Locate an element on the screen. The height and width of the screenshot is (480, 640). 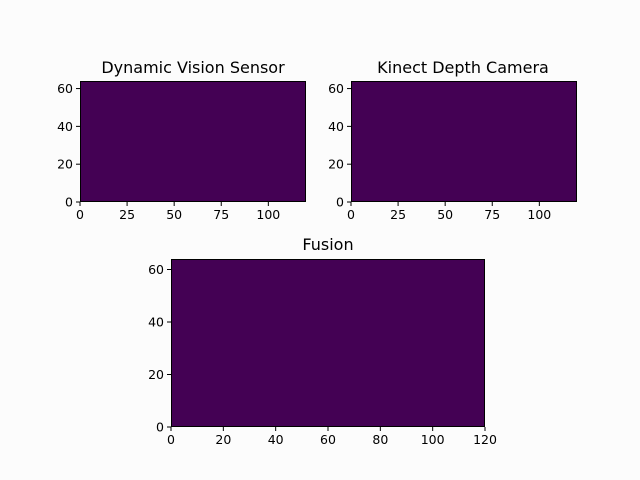
panel-title: Fusion is located at coordinates (327, 244).